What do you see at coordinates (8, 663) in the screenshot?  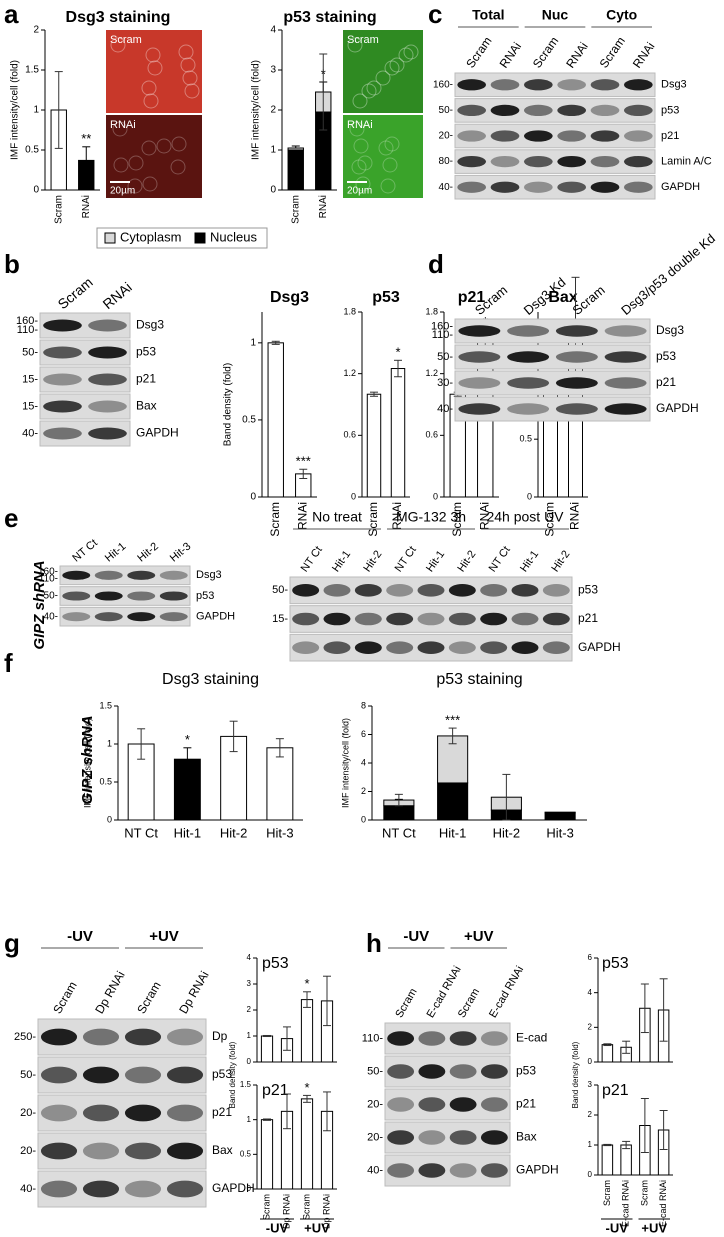 I see `panel-letter: f` at bounding box center [8, 663].